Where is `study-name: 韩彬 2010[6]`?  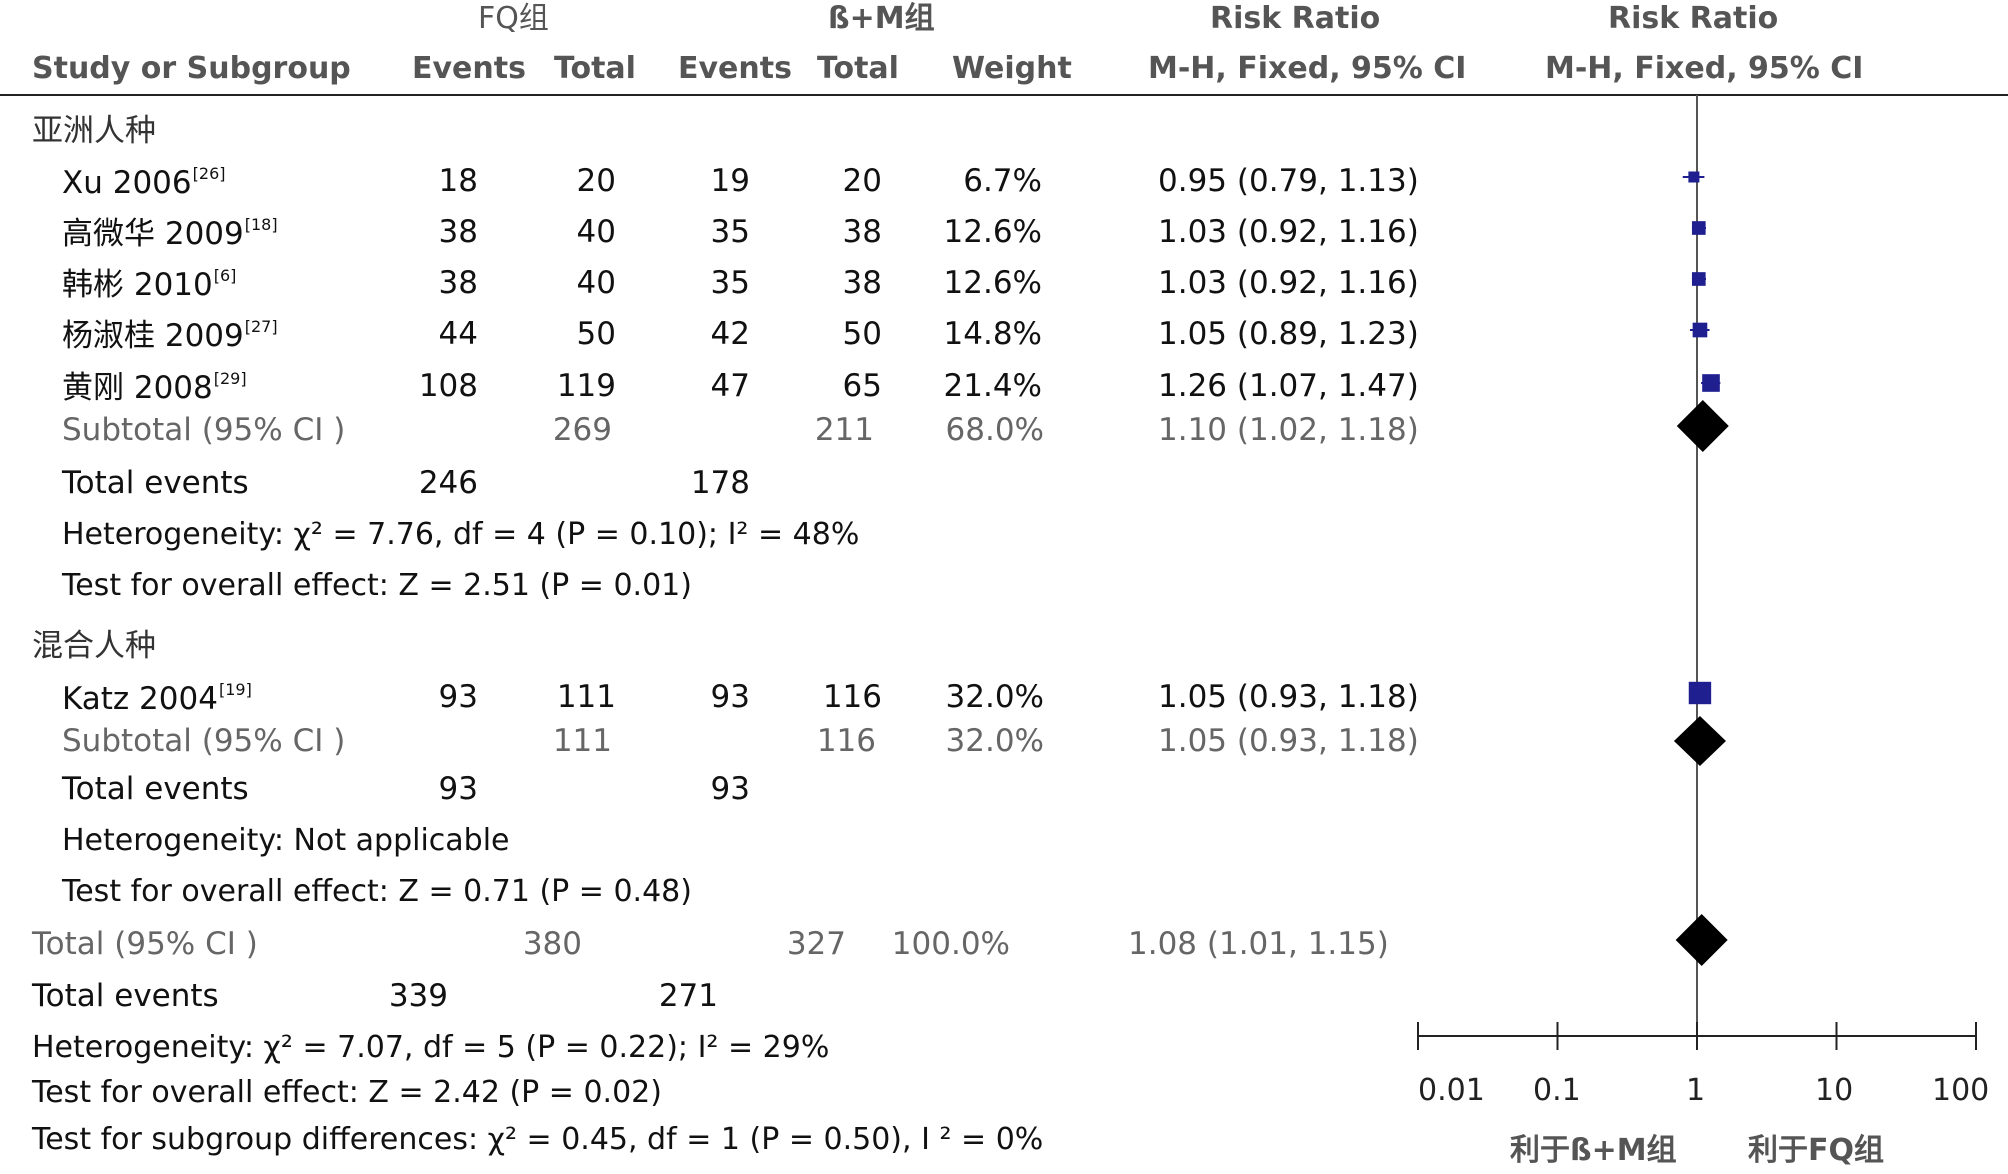
study-name: 韩彬 2010[6] is located at coordinates (149, 284).